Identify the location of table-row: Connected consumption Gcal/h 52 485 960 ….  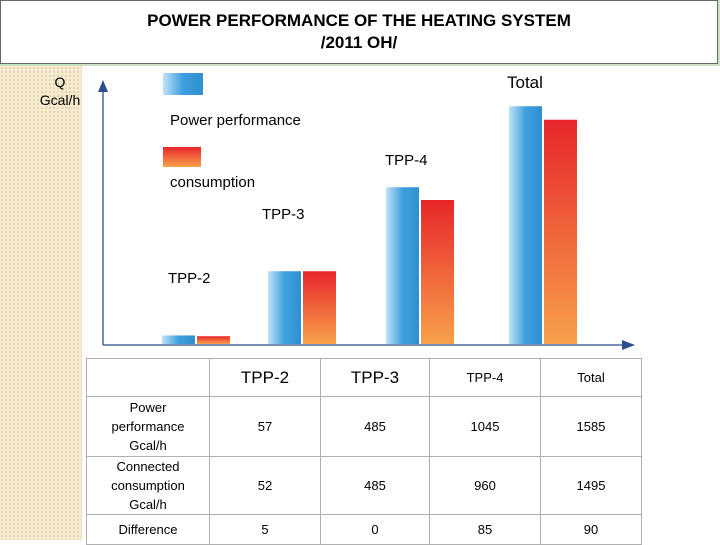
(364, 485).